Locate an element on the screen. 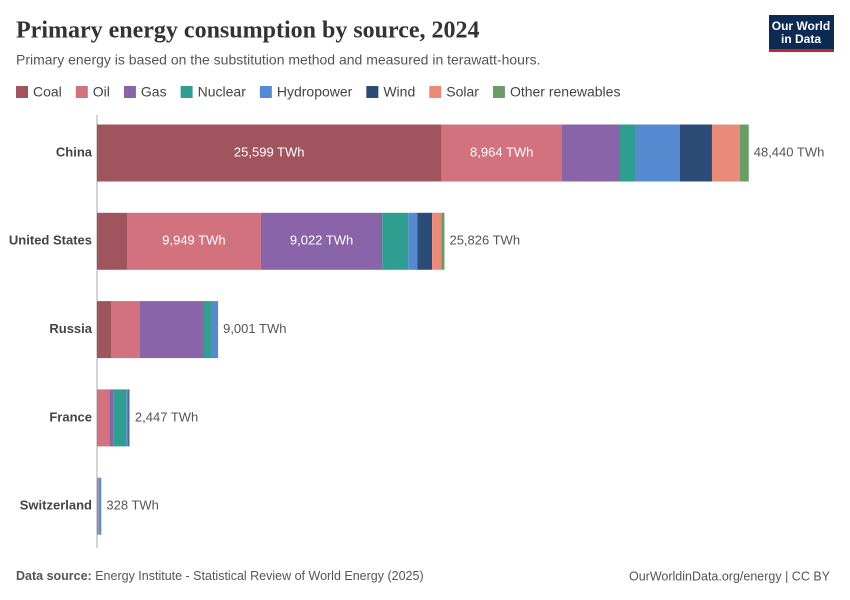 The height and width of the screenshot is (600, 850). y-tick-label: China is located at coordinates (74, 151).